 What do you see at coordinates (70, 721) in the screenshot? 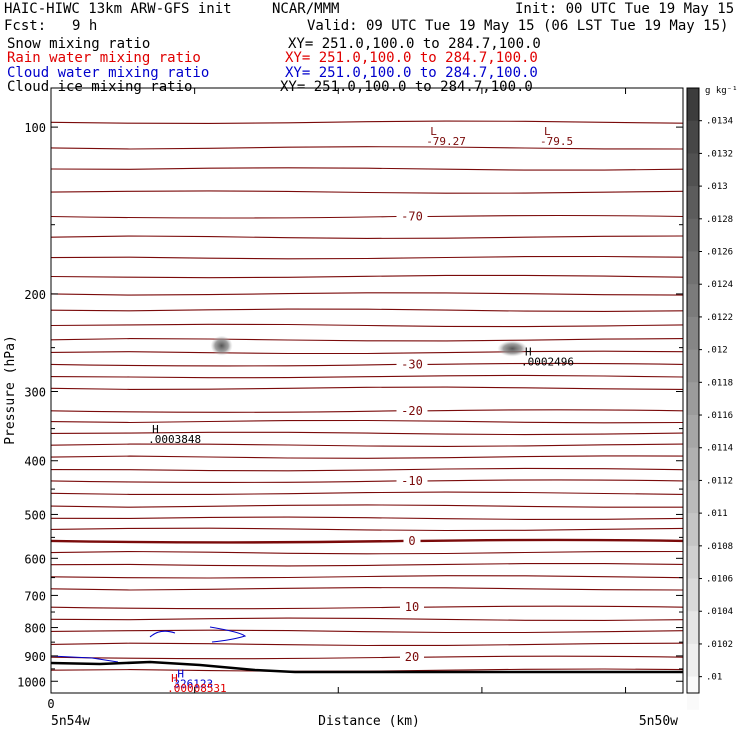
I see `x-start-label: 5n54w` at bounding box center [70, 721].